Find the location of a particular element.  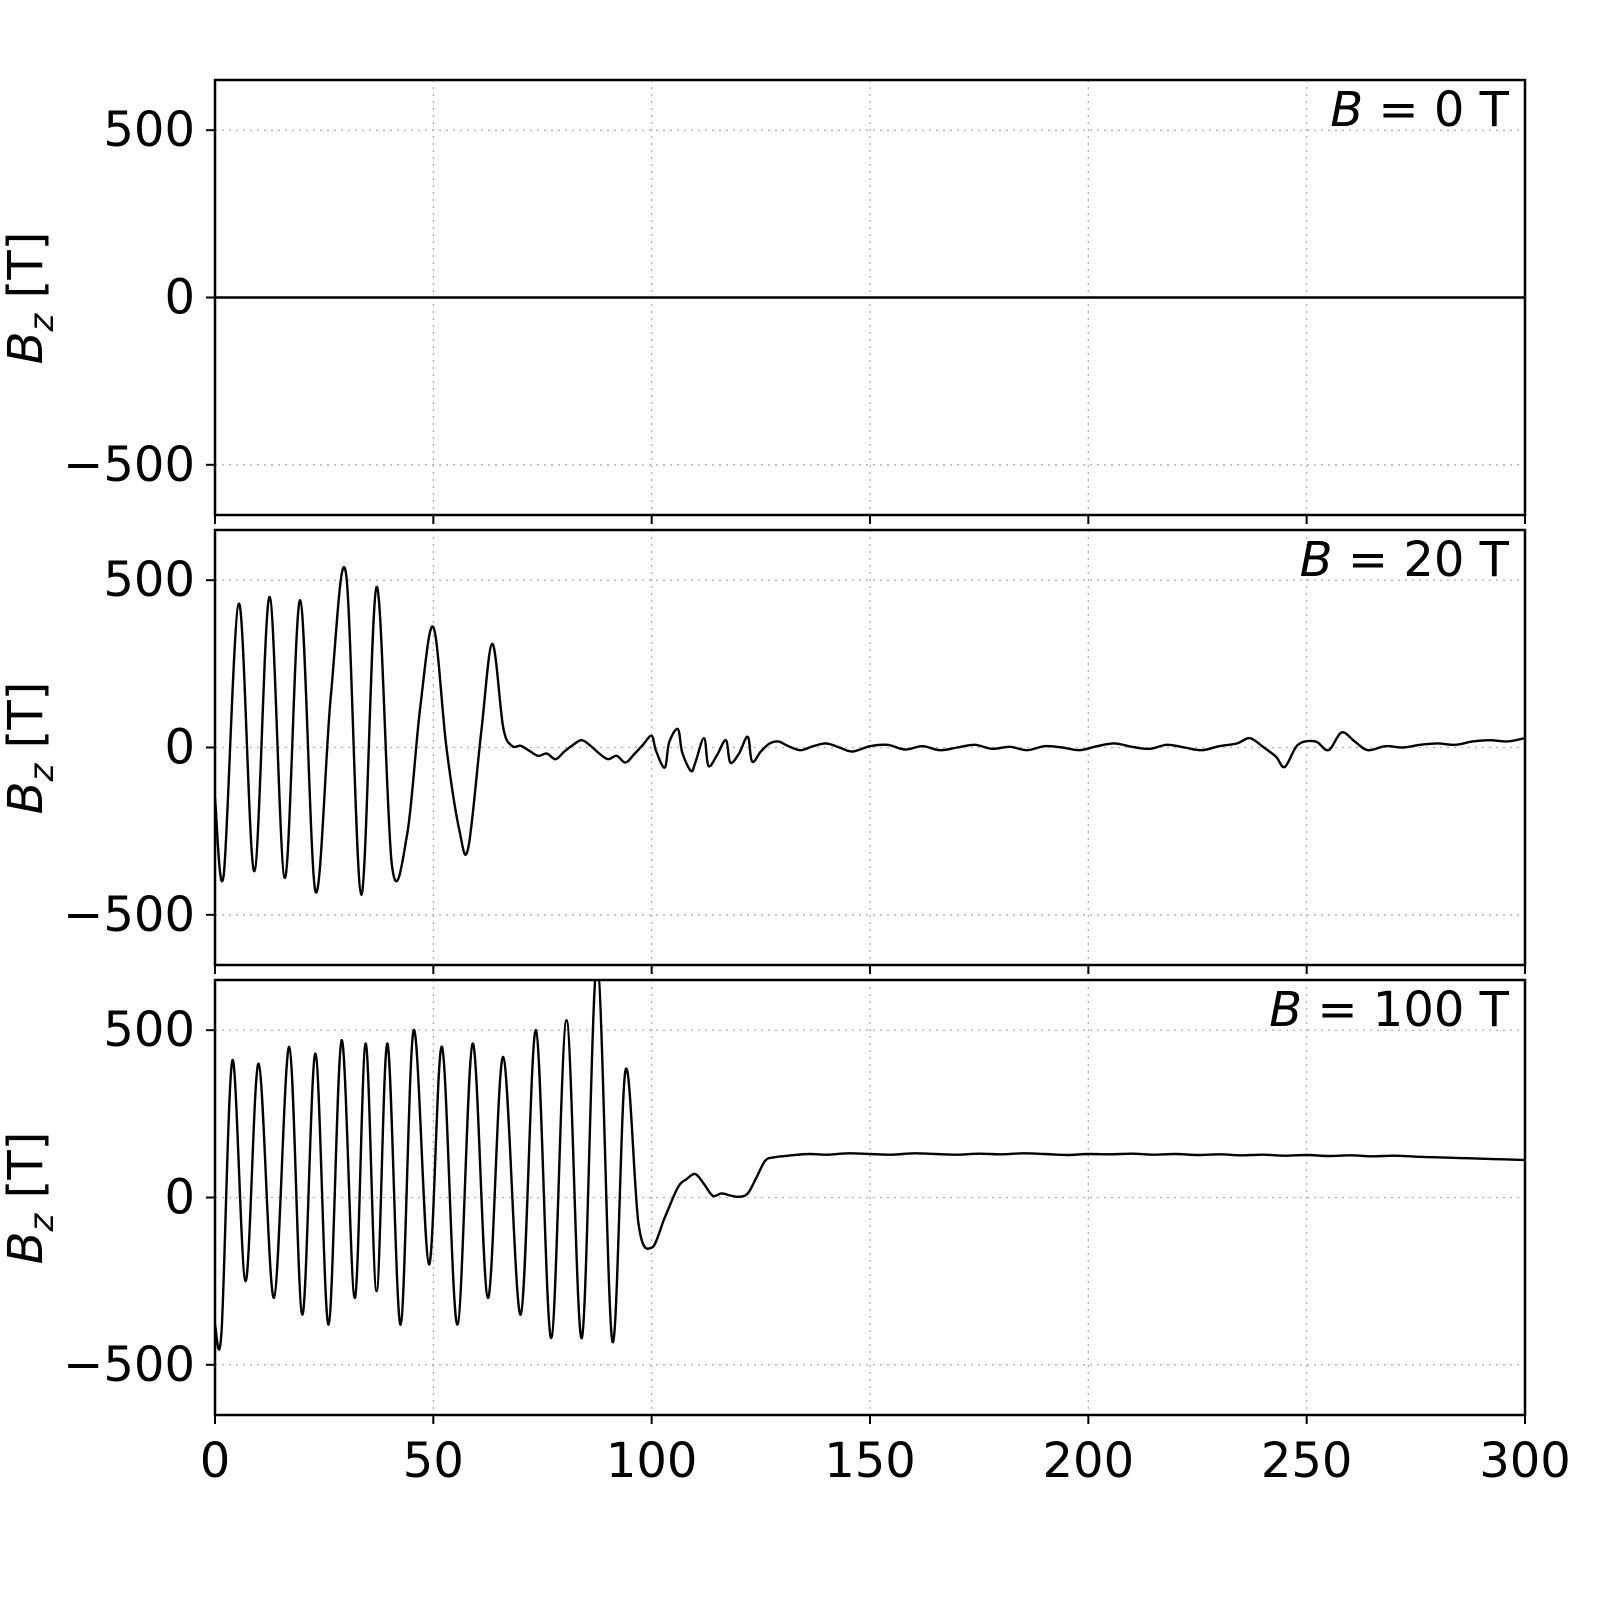

annotation-value: = 100 T is located at coordinates (1405, 1010).